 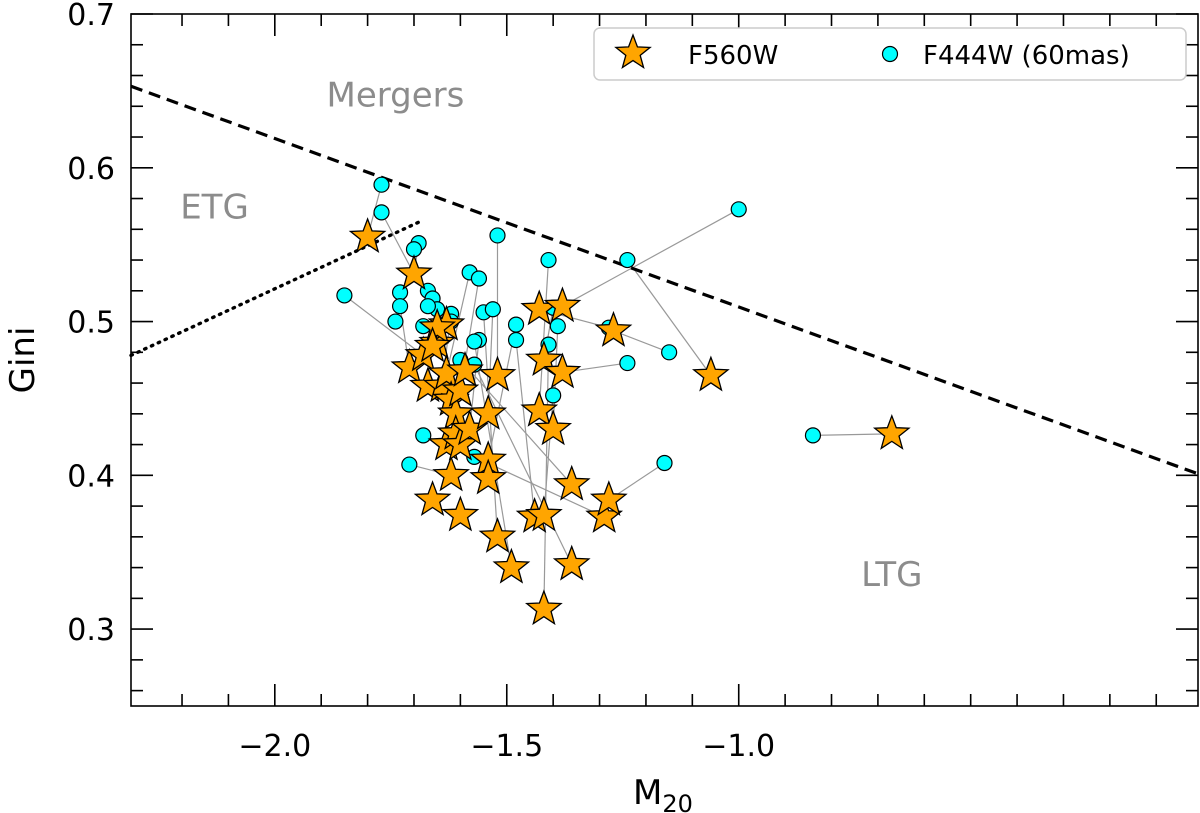 I want to click on y-tick-label: 0.6, so click(x=91, y=169).